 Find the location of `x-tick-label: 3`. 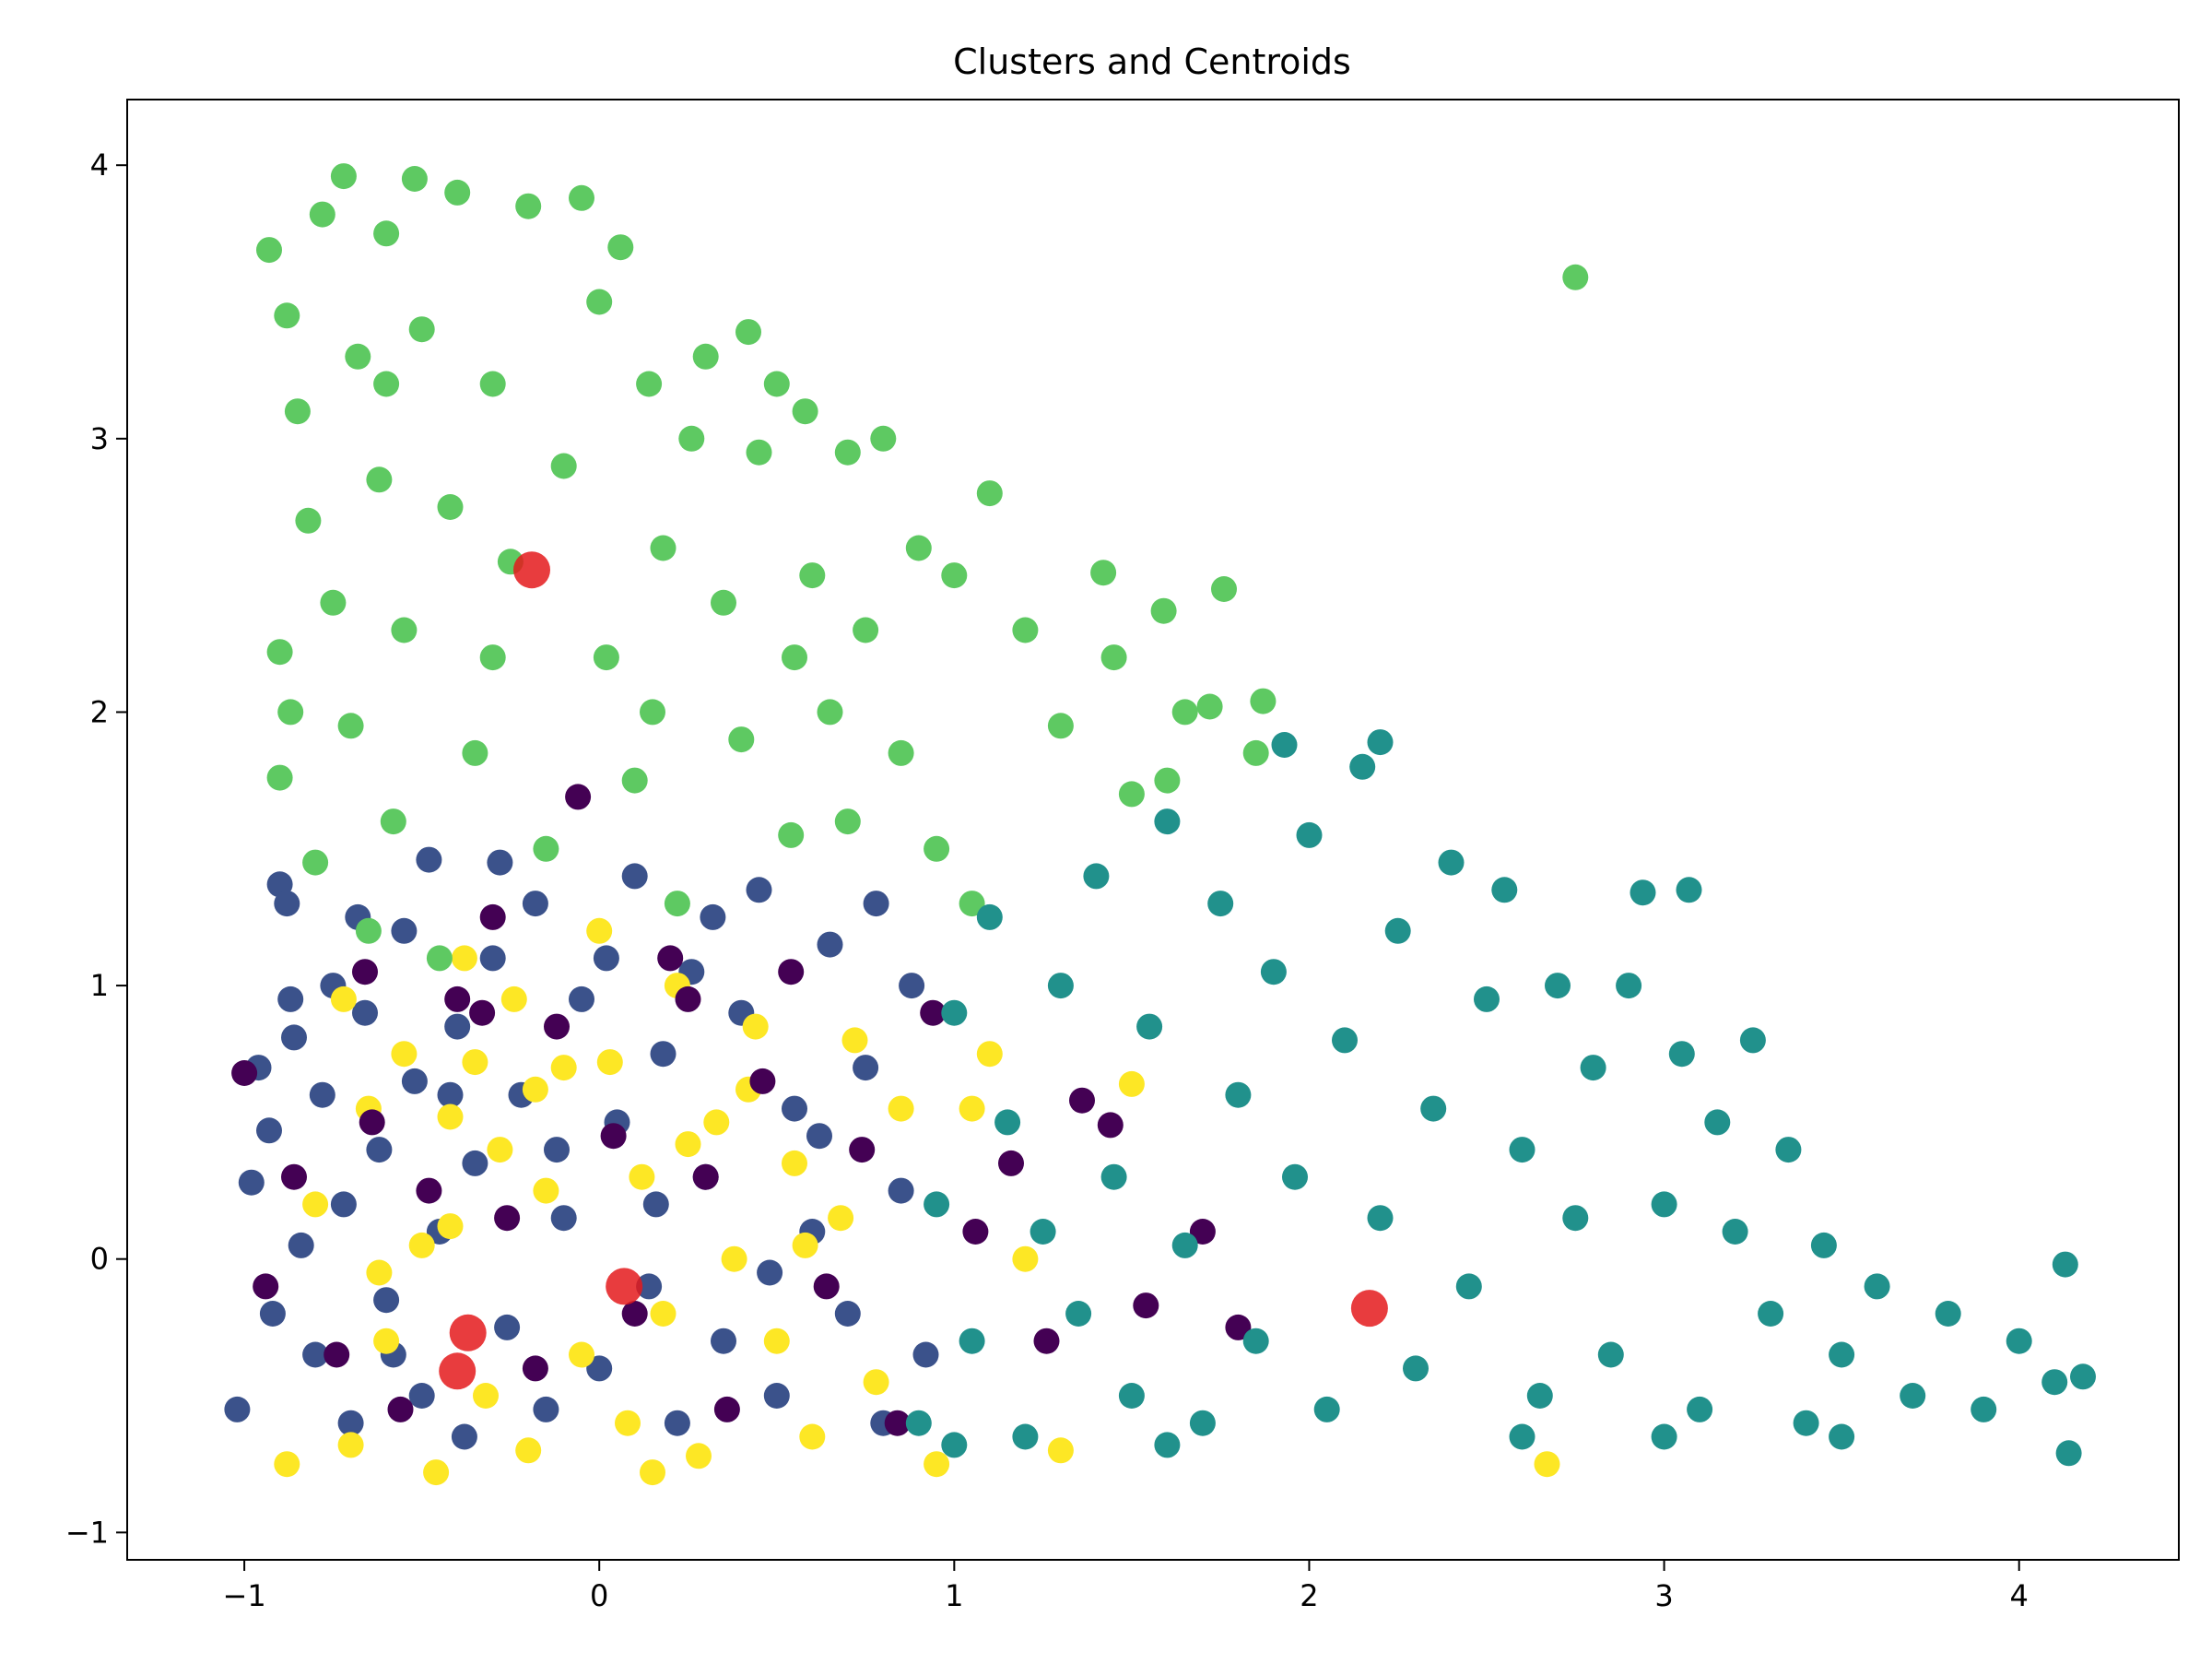

x-tick-label: 3 is located at coordinates (1663, 1595).